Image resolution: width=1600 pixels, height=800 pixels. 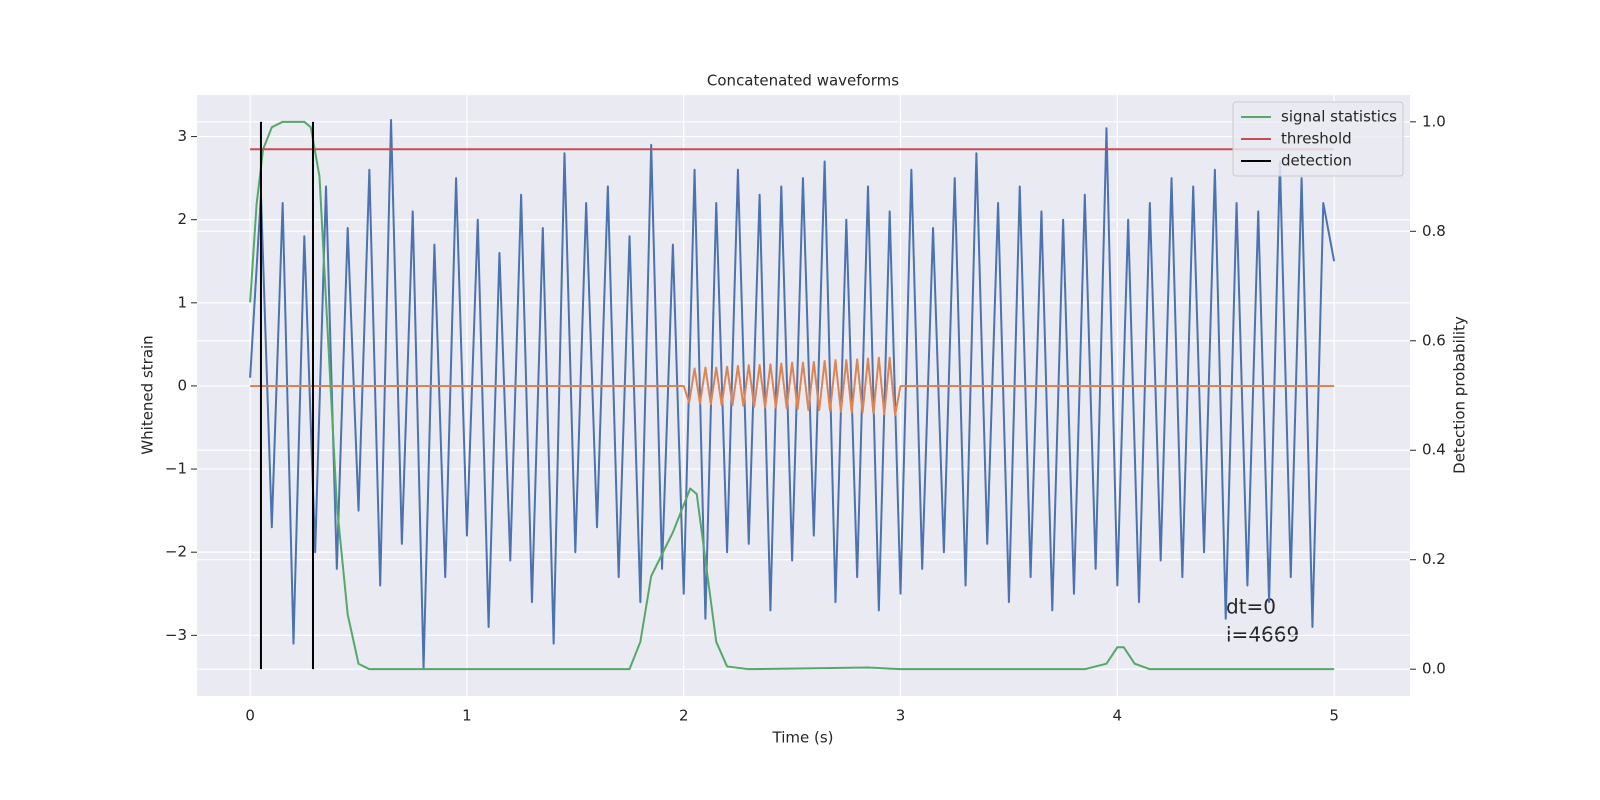 What do you see at coordinates (1118, 716) in the screenshot?
I see `x-tick-label: 4` at bounding box center [1118, 716].